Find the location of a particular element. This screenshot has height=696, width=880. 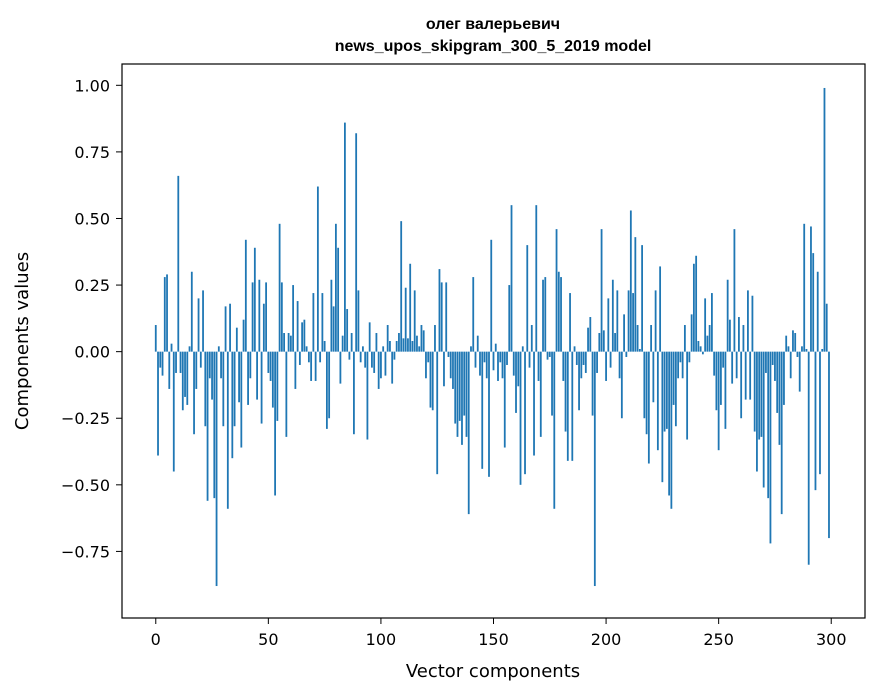

y-tick-label: 0.00 is located at coordinates (92, 352).